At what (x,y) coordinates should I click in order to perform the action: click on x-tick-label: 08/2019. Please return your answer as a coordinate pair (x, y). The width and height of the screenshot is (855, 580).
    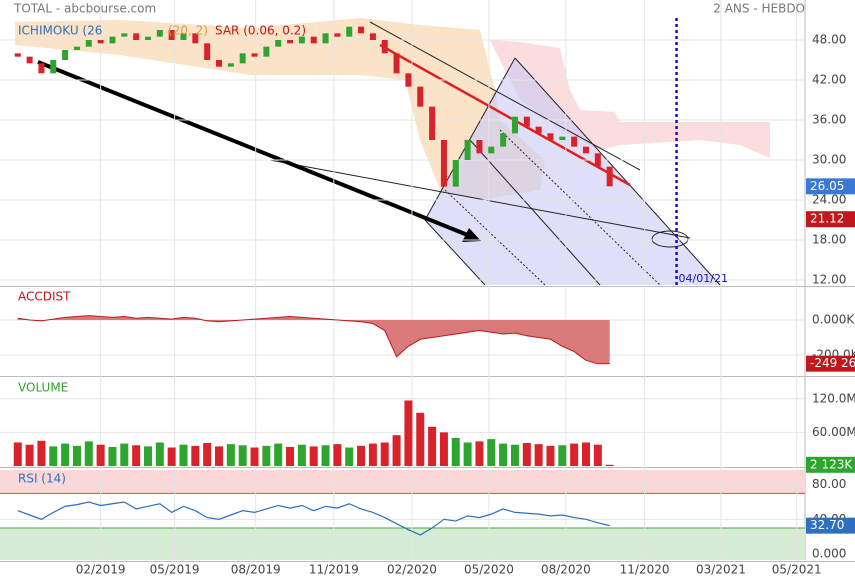
    Looking at the image, I should click on (256, 570).